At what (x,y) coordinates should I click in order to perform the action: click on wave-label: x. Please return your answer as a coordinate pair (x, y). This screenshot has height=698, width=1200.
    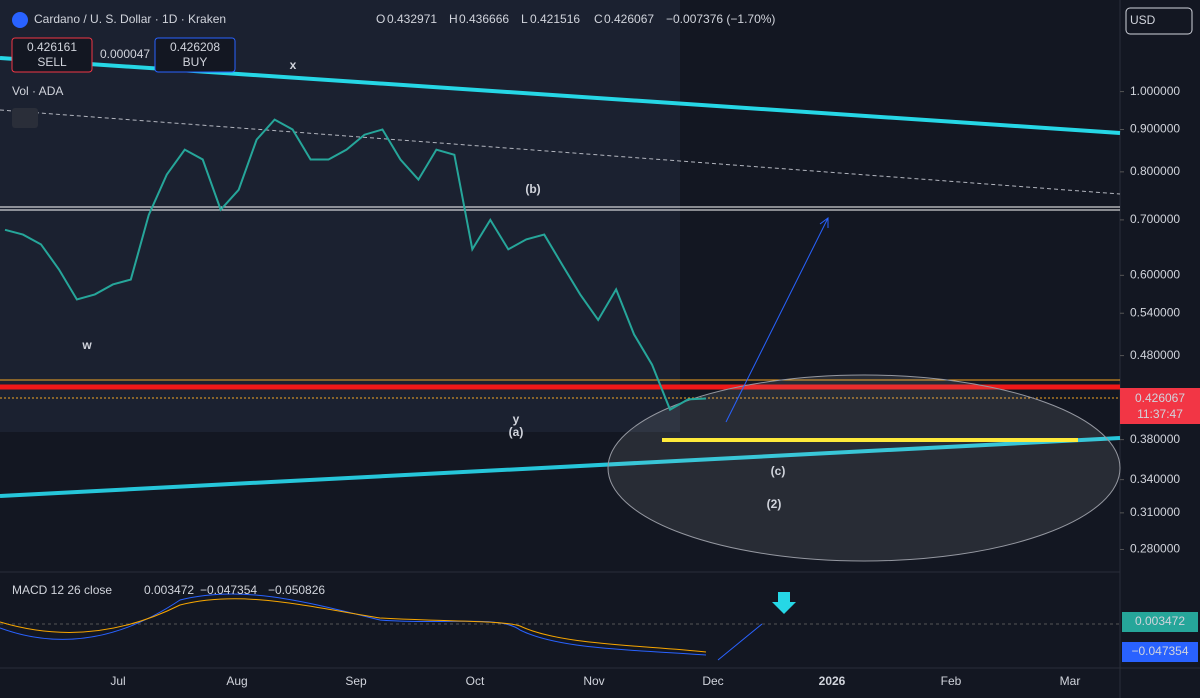
    Looking at the image, I should click on (293, 65).